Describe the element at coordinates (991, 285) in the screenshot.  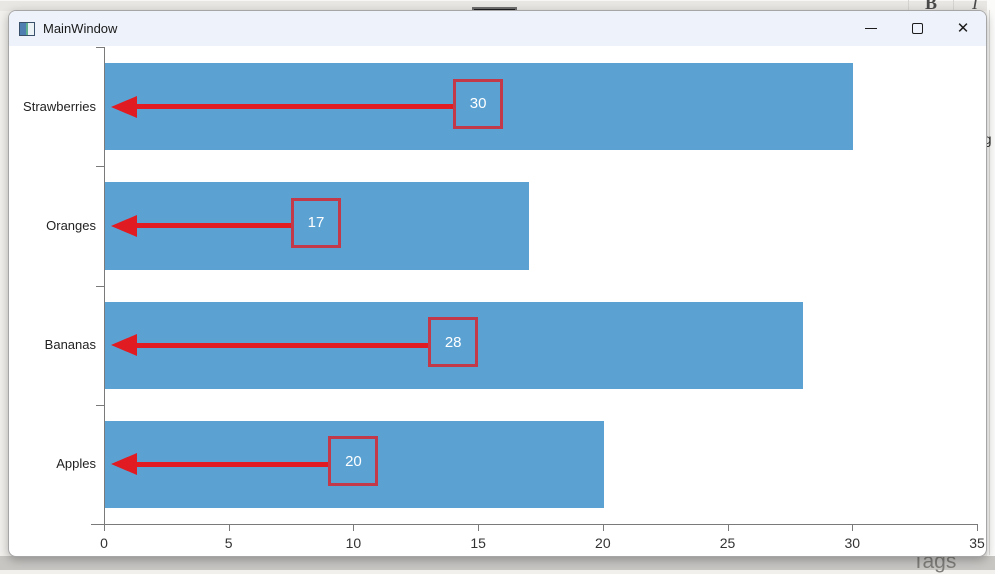
I see `background-right-strip` at that location.